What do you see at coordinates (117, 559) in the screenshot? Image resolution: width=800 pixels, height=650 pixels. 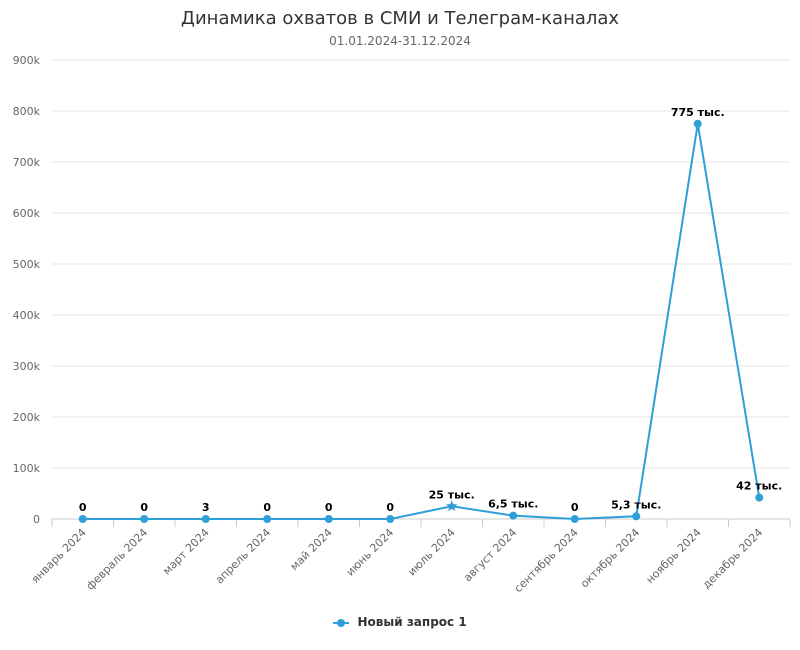 I see `x-tick-label: февраль 2024` at bounding box center [117, 559].